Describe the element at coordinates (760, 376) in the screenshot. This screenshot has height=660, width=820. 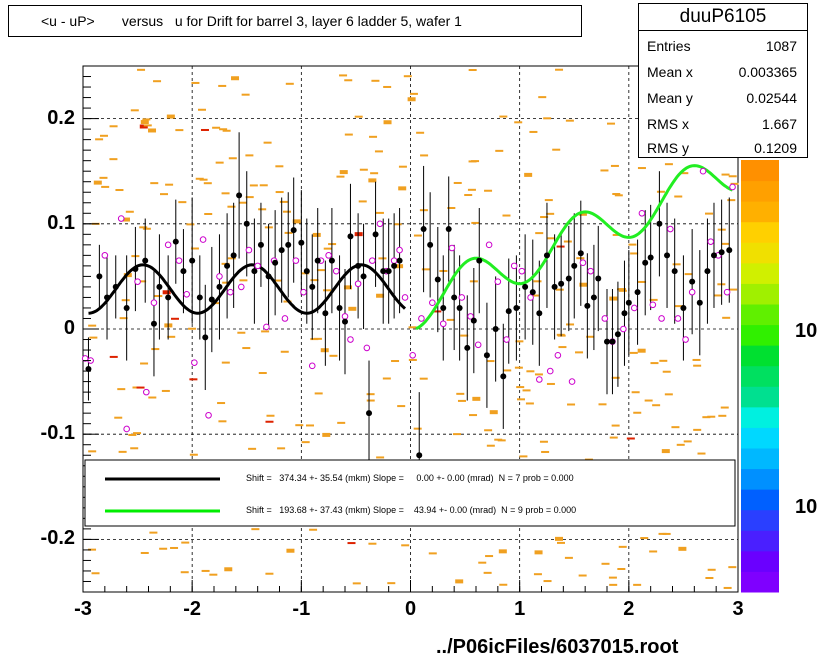
I see `color-palette` at that location.